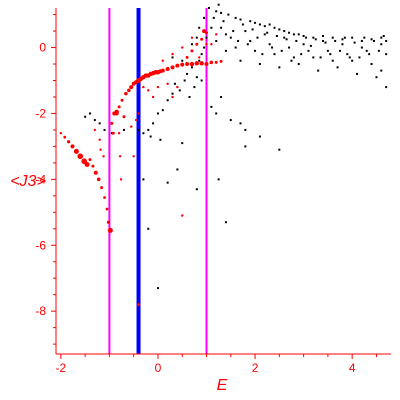 The width and height of the screenshot is (400, 400). Describe the element at coordinates (40, 311) in the screenshot. I see `y-tick-label: -8` at that location.